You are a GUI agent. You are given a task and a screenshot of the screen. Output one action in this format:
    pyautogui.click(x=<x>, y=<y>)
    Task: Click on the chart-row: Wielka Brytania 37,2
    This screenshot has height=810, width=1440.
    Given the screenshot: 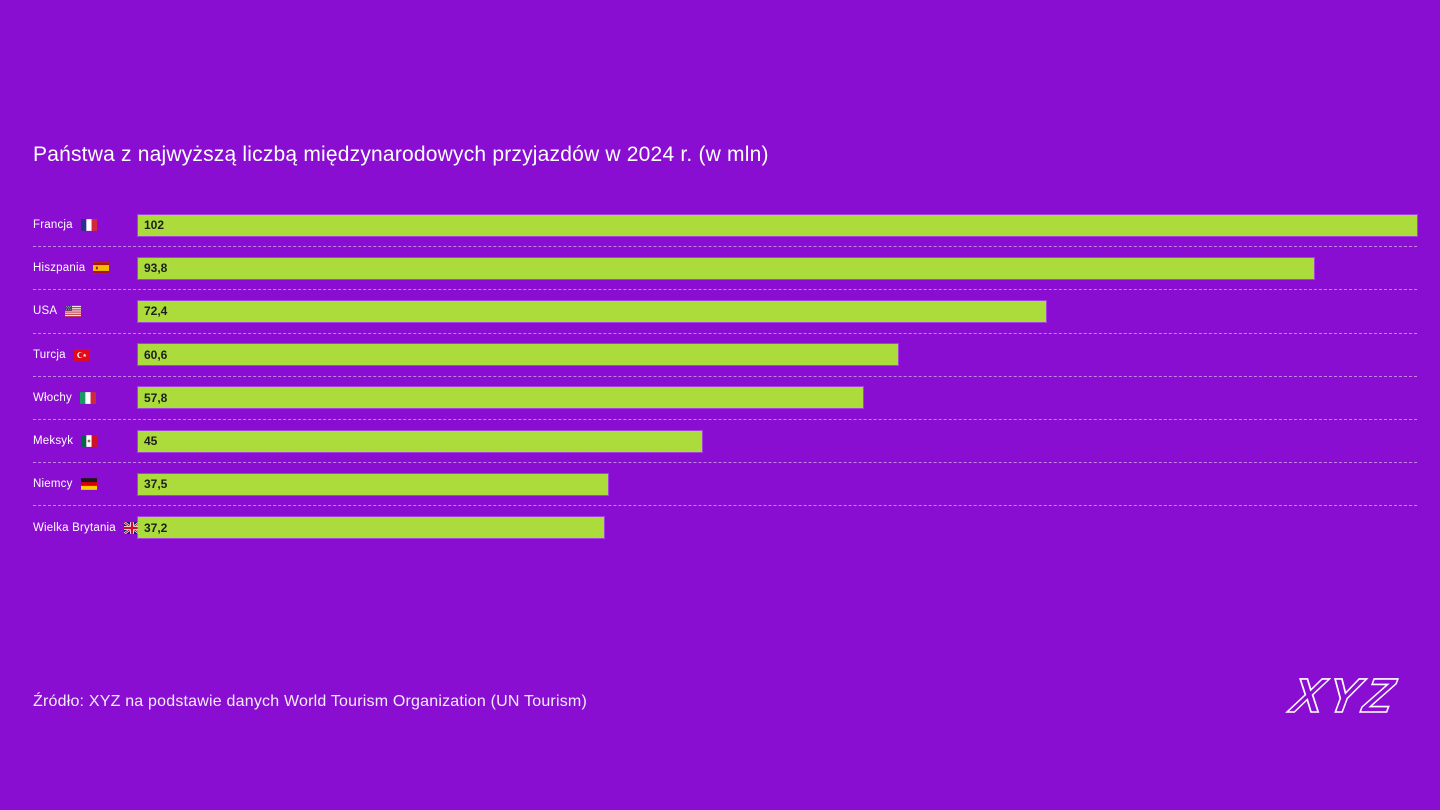 What is the action you would take?
    pyautogui.click(x=725, y=527)
    